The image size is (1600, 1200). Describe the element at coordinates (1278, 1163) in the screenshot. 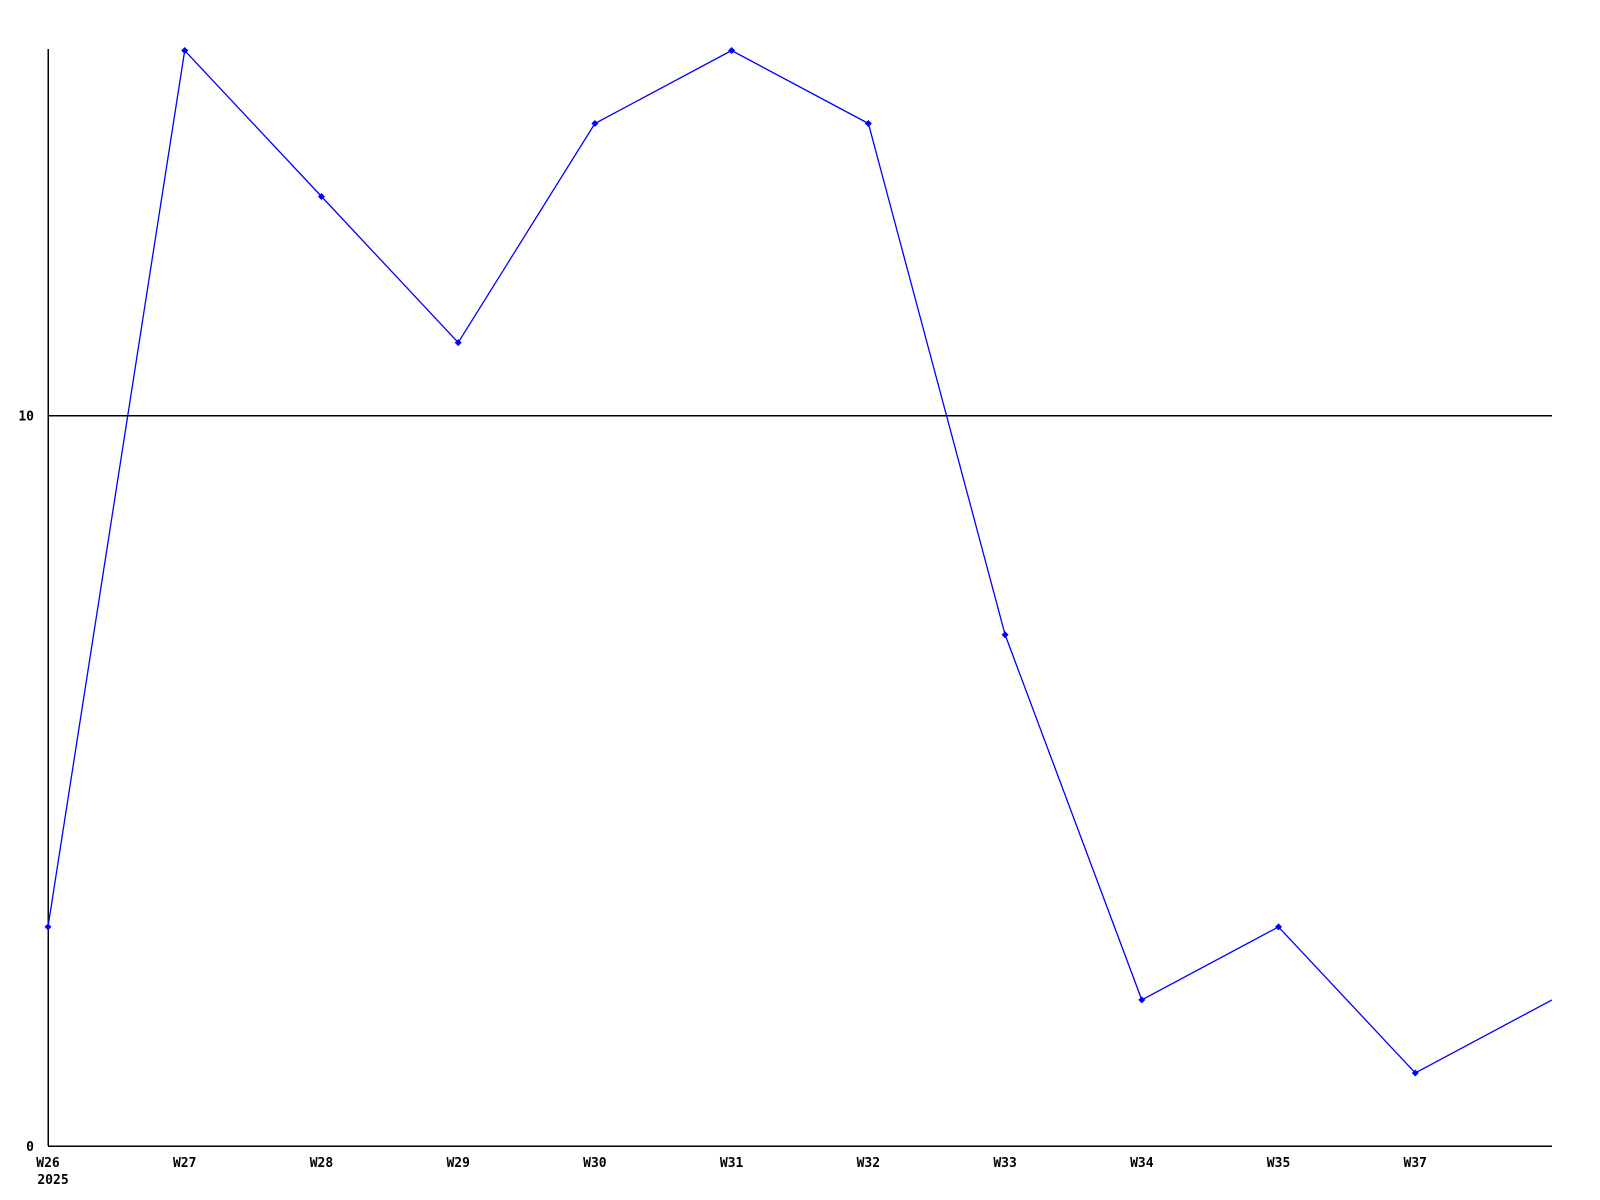

I see `x-tick-label: W35` at that location.